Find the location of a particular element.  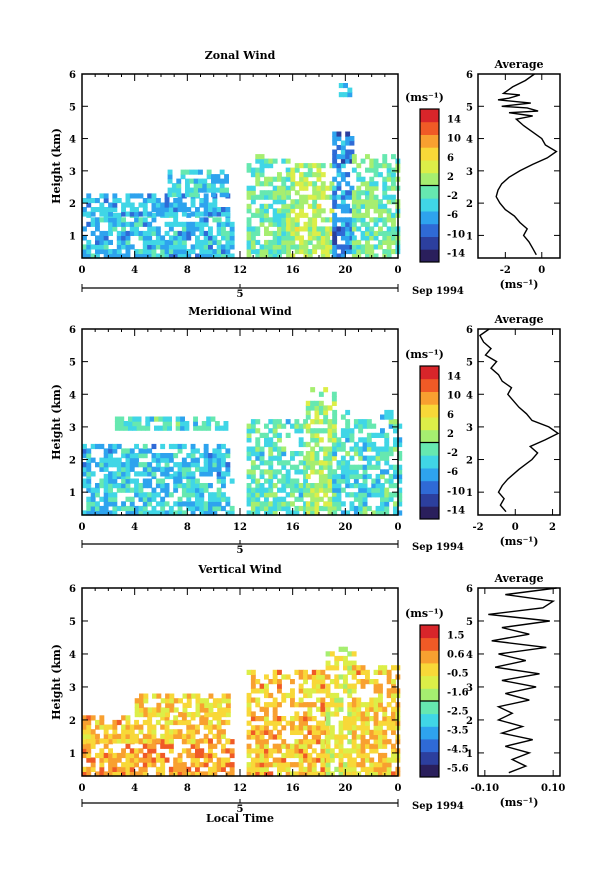

colorbar-unit: (ms⁻¹) is located at coordinates (424, 354).